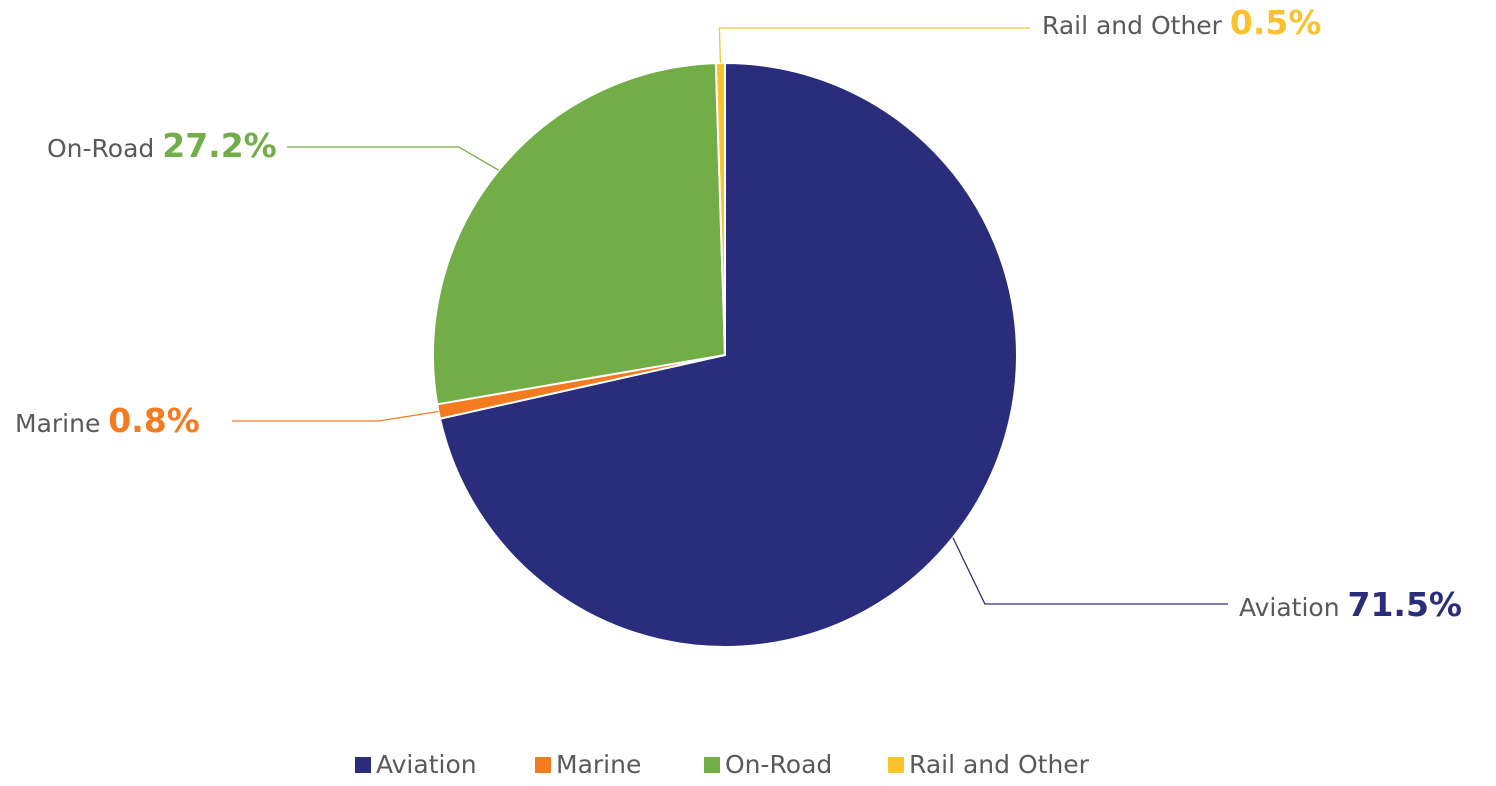 This screenshot has width=1496, height=786. What do you see at coordinates (154, 420) in the screenshot?
I see `data-label-value-marine: 0.8%` at bounding box center [154, 420].